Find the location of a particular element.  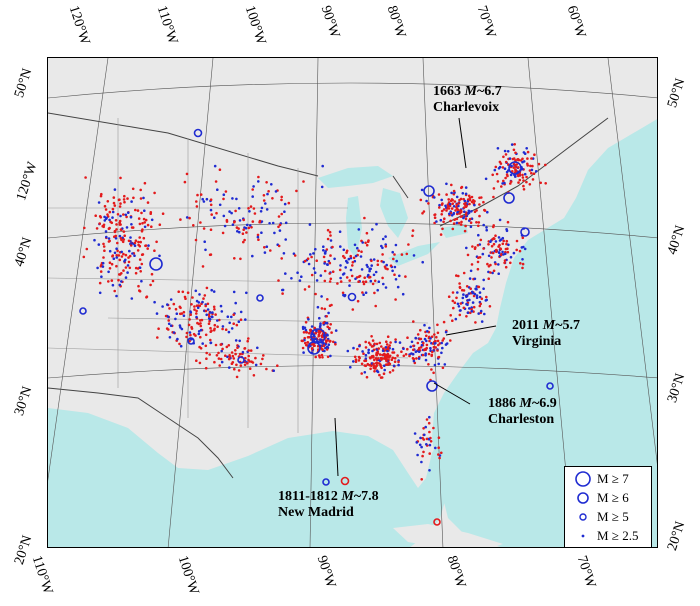

legend-circle-medium-icon is located at coordinates (583, 498).